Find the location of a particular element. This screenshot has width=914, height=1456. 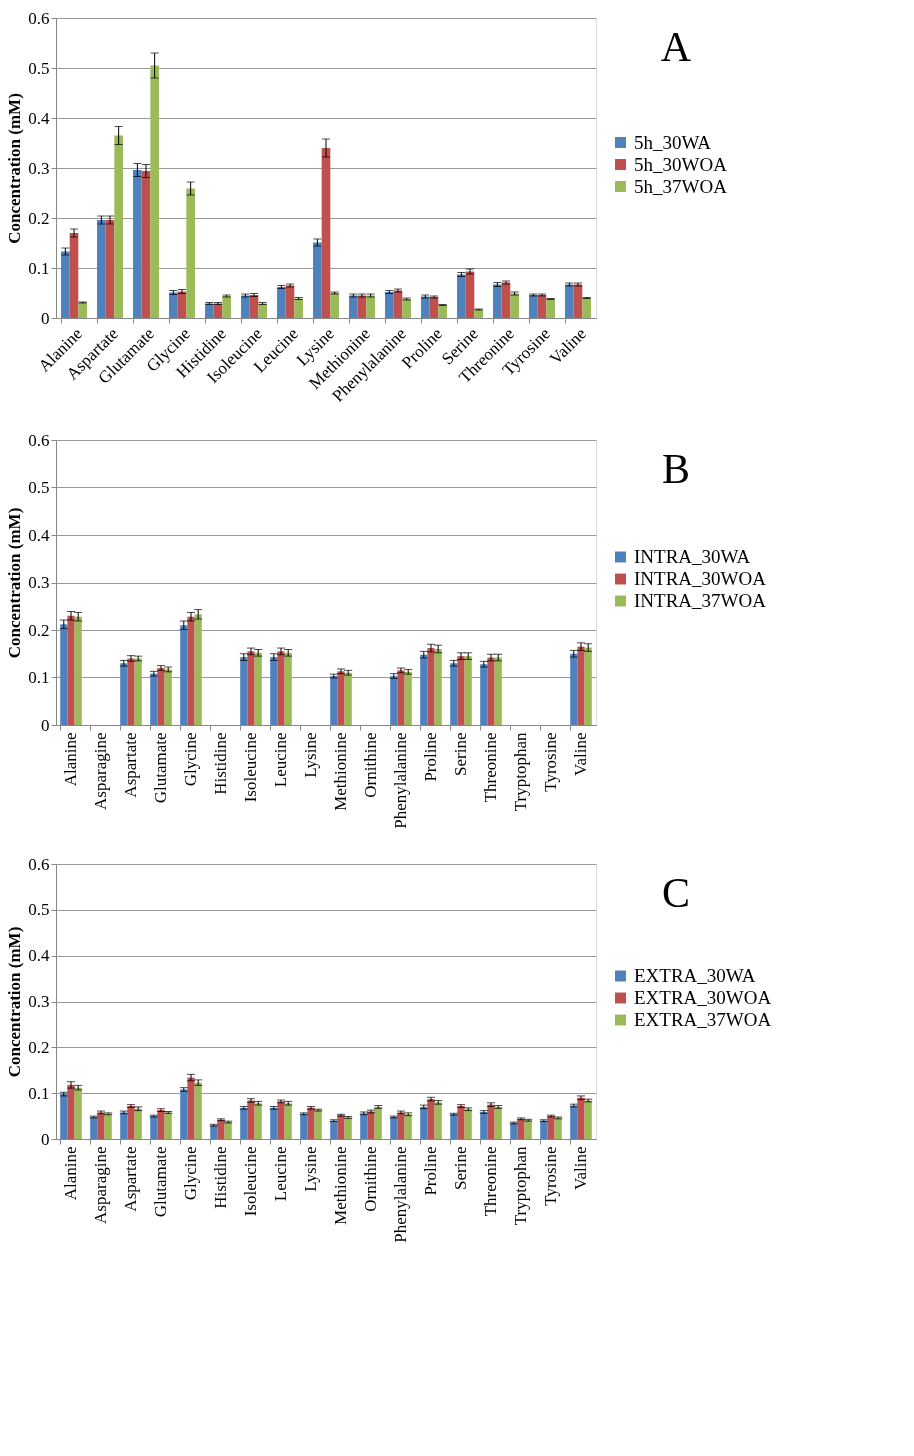

text: B is located at coordinates (676, 469).